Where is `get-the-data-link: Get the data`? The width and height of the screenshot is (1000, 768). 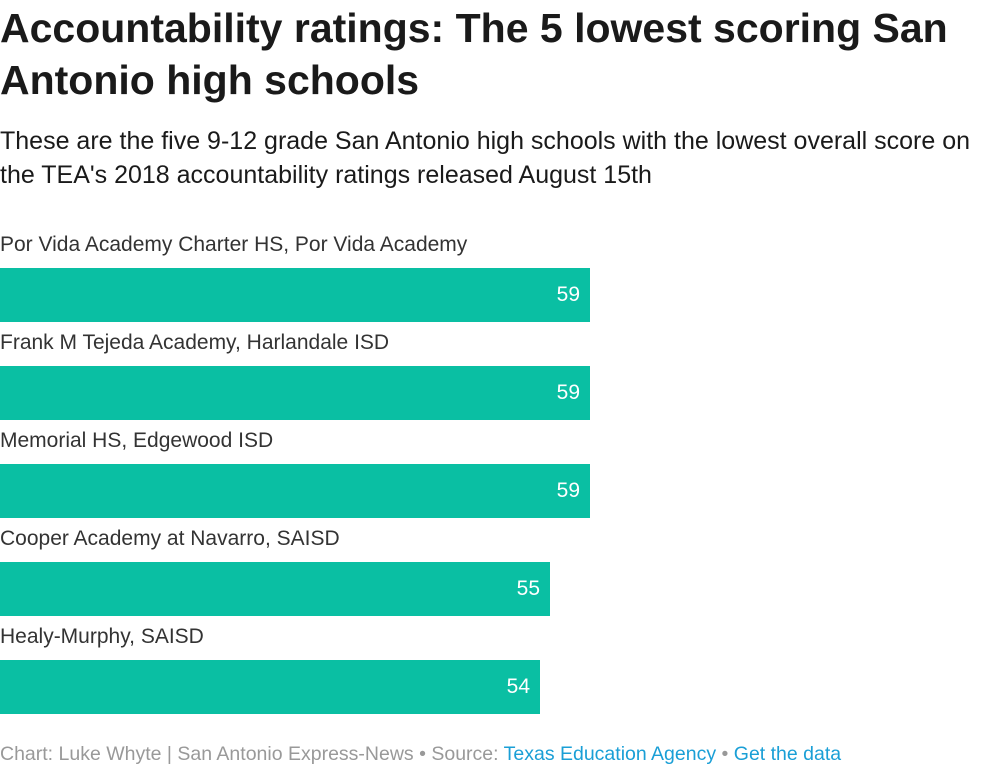 get-the-data-link: Get the data is located at coordinates (787, 754).